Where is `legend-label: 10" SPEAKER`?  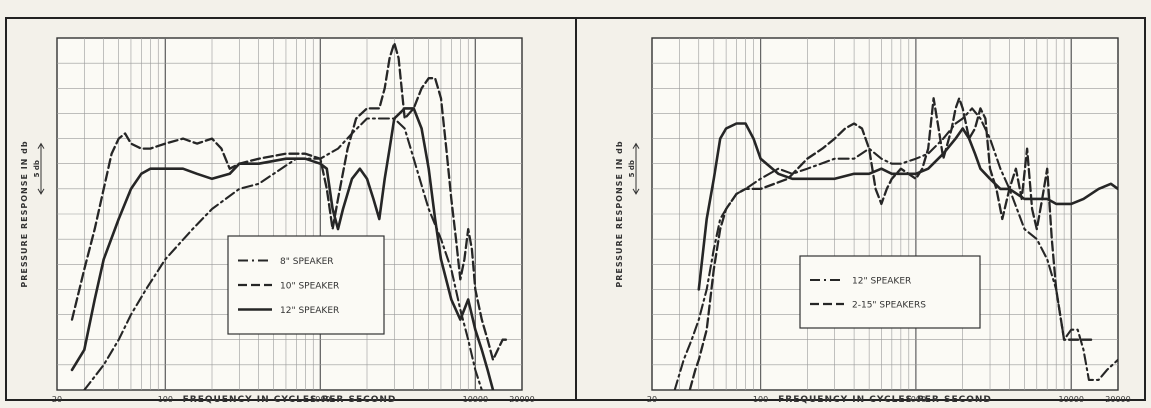
legend-label: 10" SPEAKER is located at coordinates (309, 287).